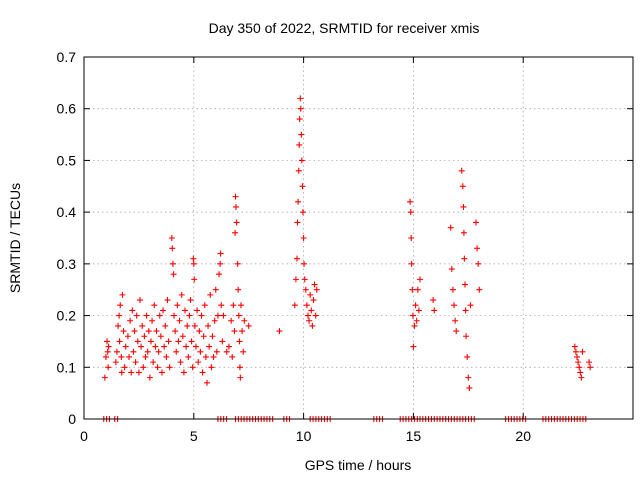  What do you see at coordinates (15, 238) in the screenshot?
I see `y-axis-label: SRMTID / TECUs` at bounding box center [15, 238].